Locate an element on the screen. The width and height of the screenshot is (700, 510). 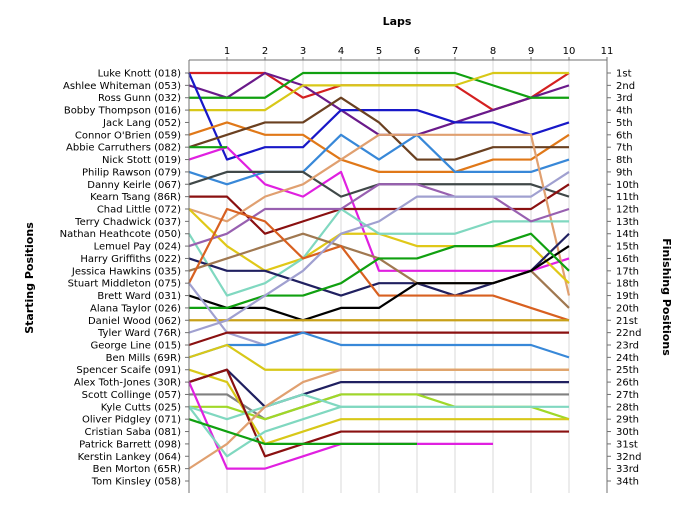
start-position-label: Danny Keirle (067) is located at coordinates (134, 185).